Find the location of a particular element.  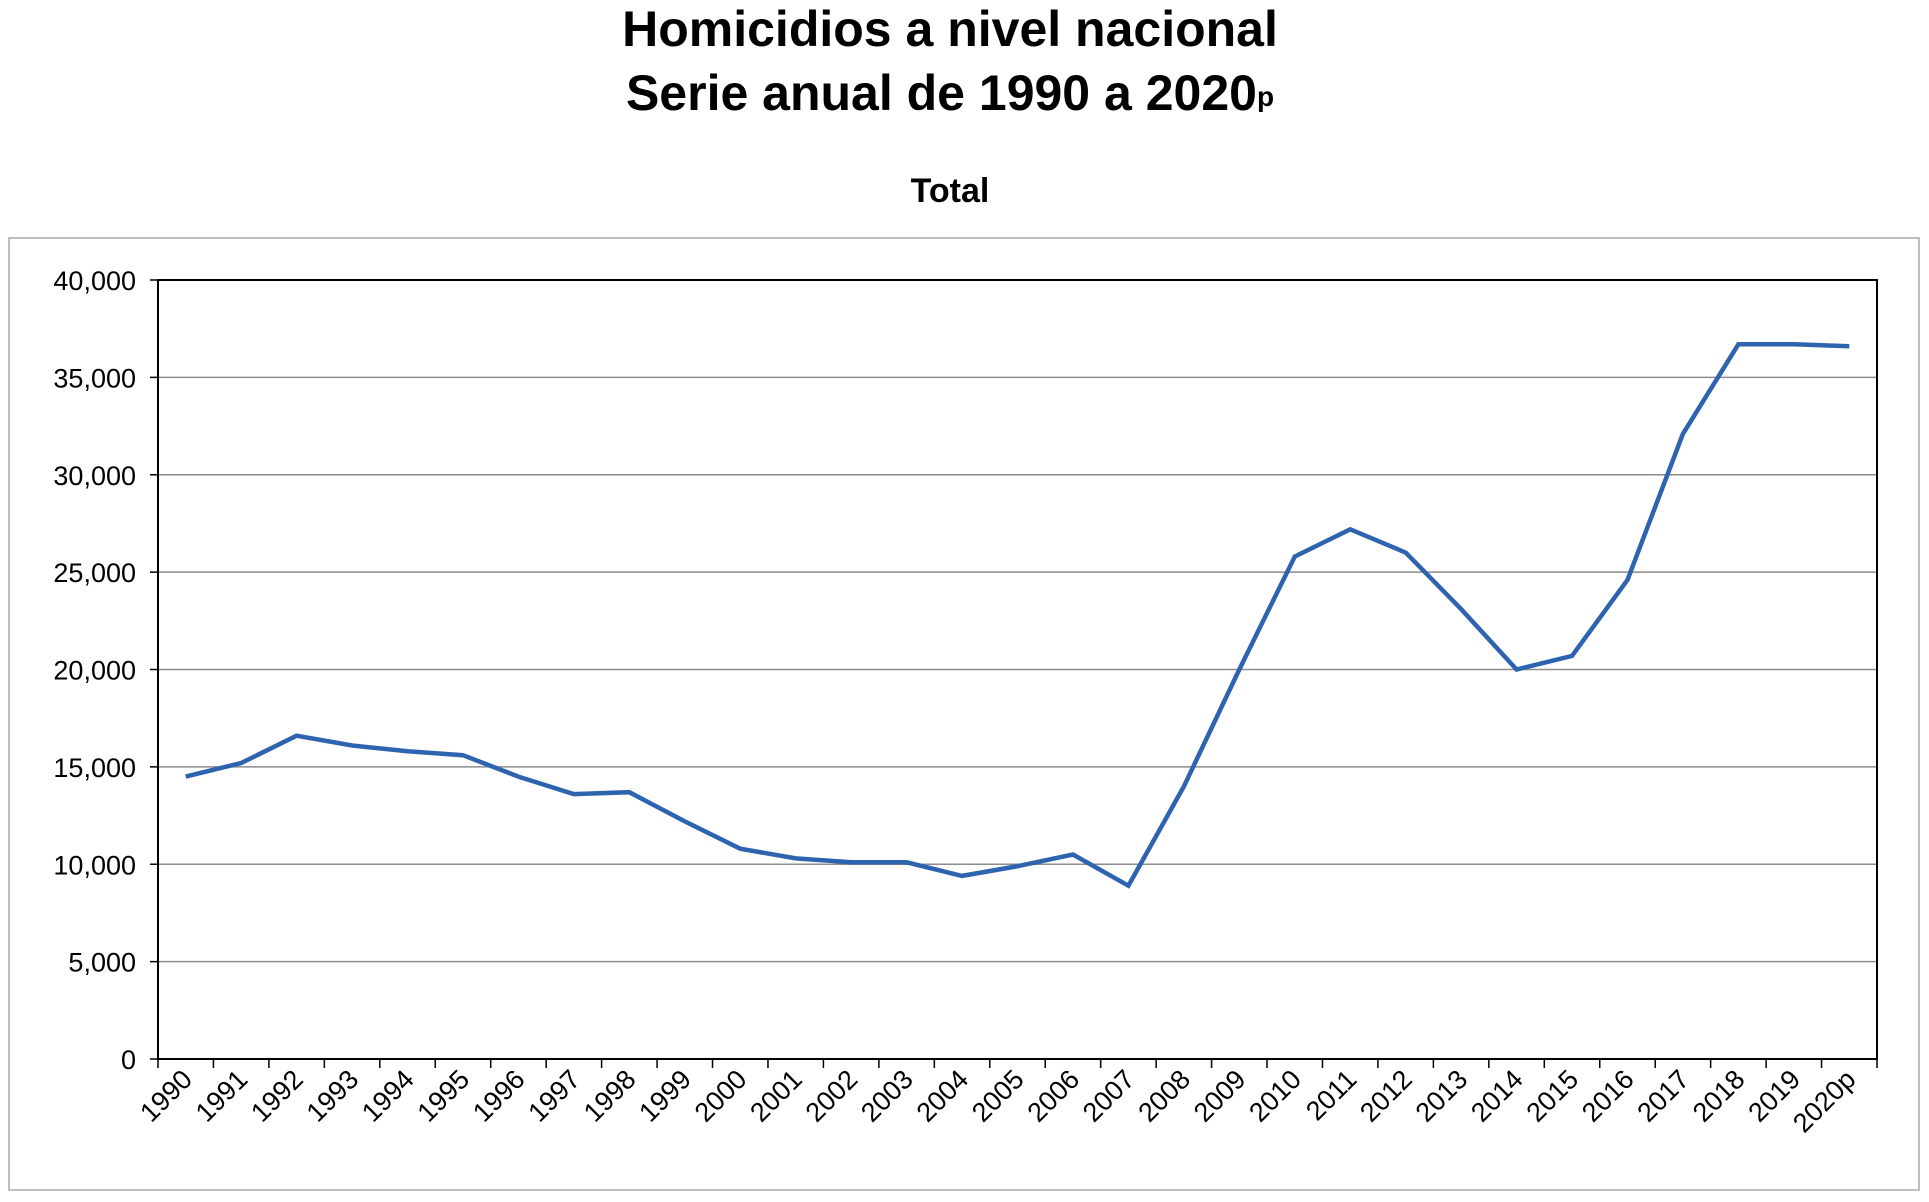

y-tick-label: 25,000 is located at coordinates (94, 573).